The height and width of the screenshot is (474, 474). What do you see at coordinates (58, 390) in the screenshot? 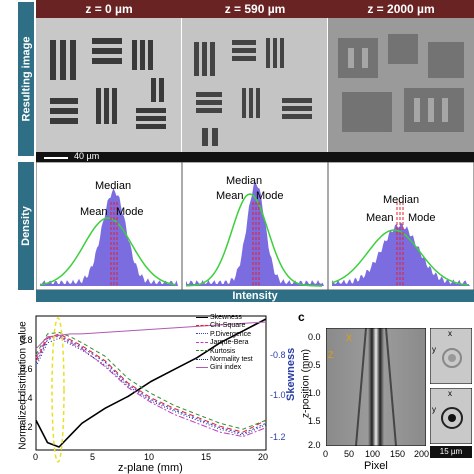
I see `highlight-ellipse` at bounding box center [58, 390].